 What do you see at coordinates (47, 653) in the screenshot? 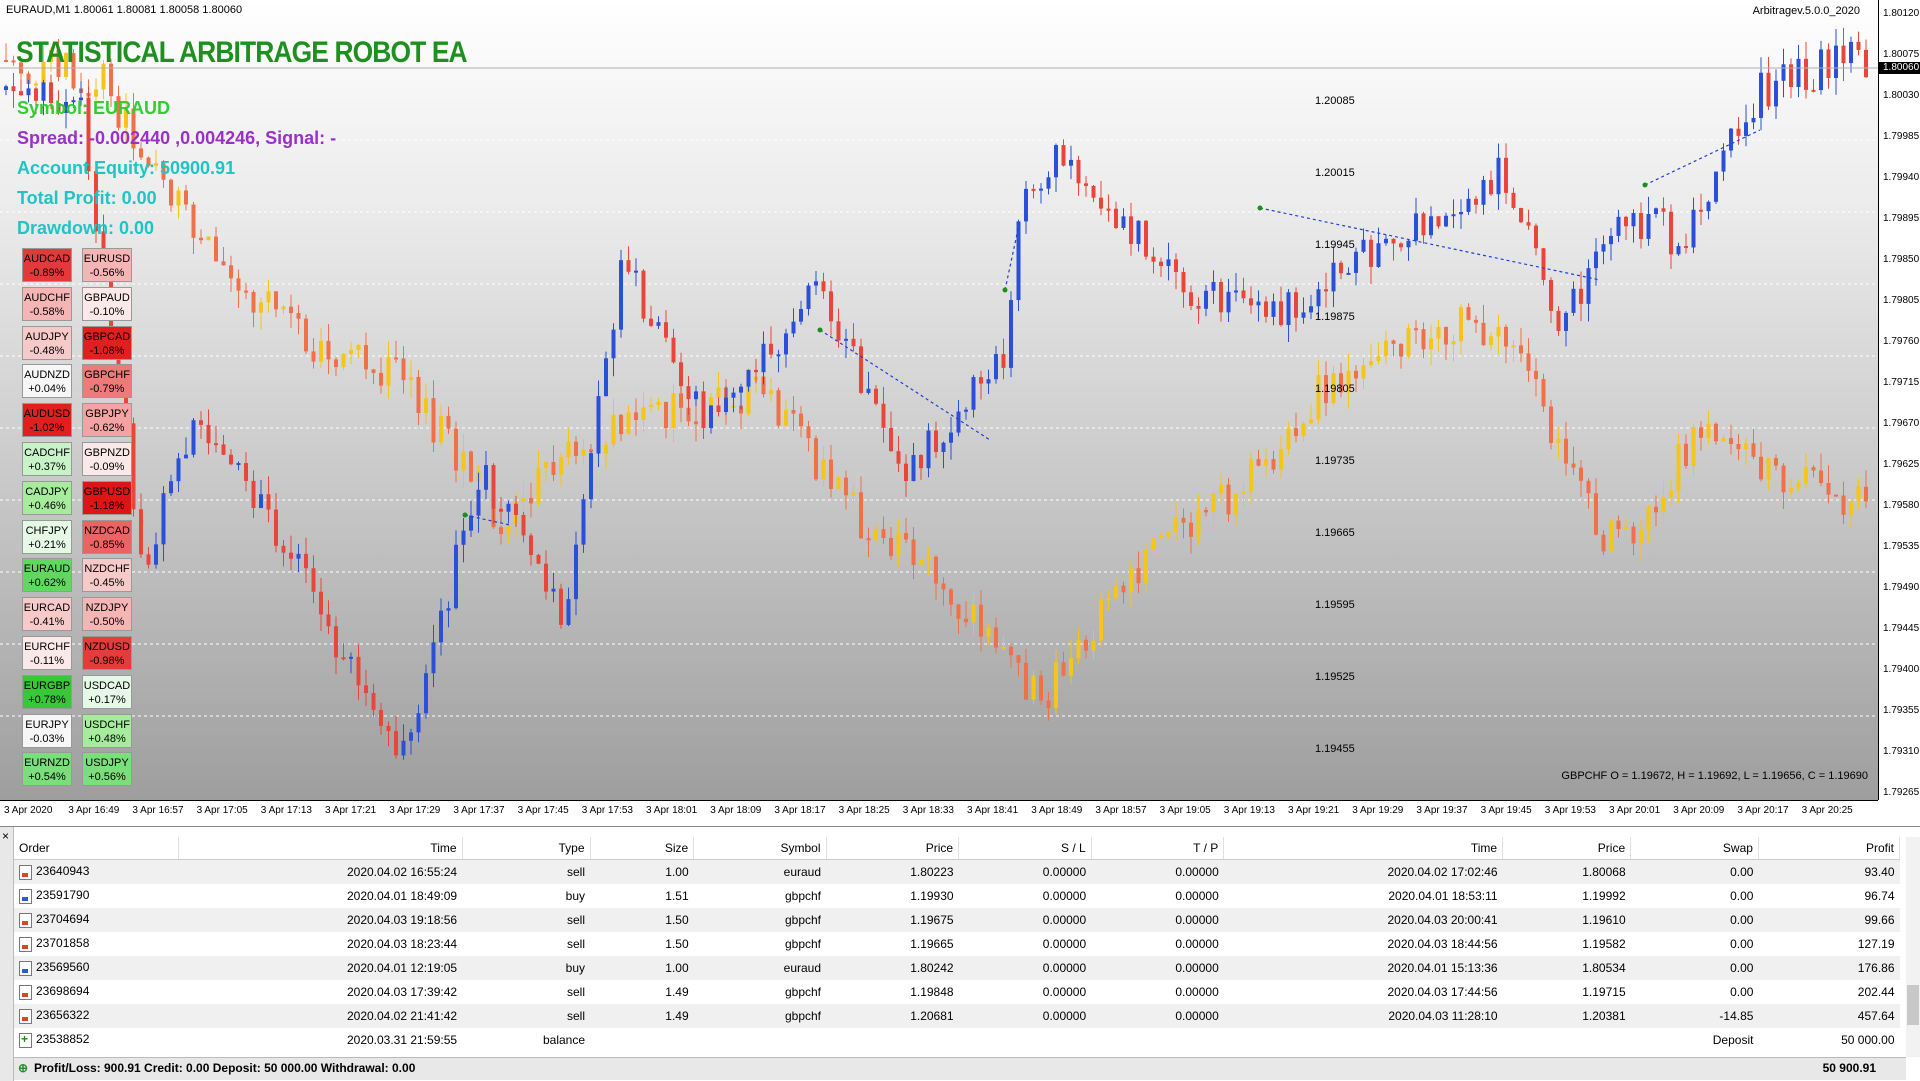
I see `pair-tile-eurchf: EURCHF -0.11%` at bounding box center [47, 653].